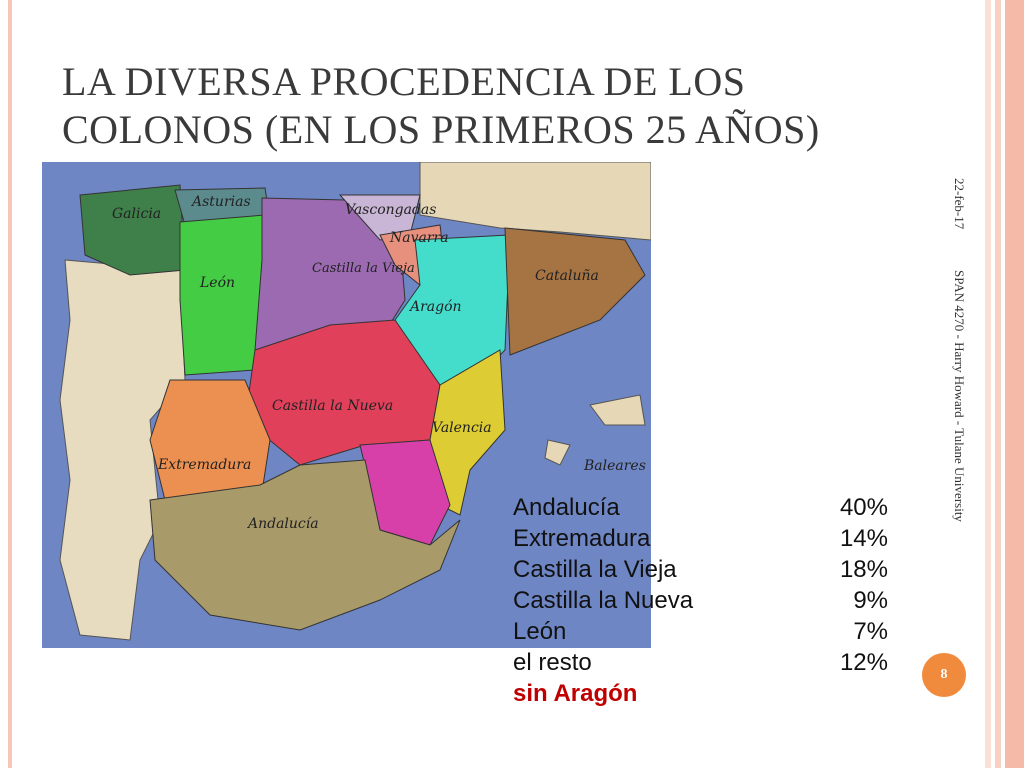  I want to click on region-name: Extremadura, so click(582, 538).